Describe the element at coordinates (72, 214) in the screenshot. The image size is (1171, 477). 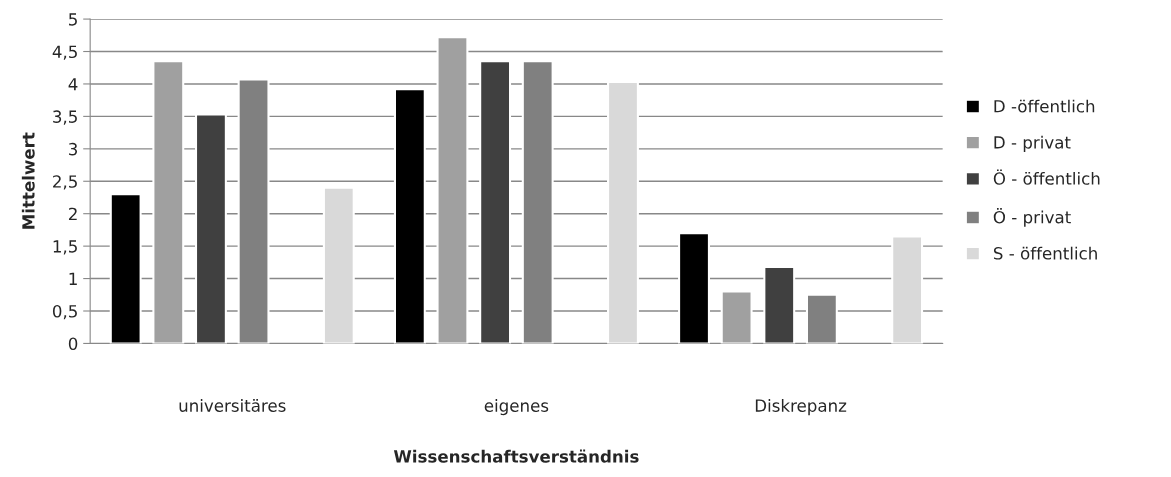
I see `y-tick-label: 2` at that location.